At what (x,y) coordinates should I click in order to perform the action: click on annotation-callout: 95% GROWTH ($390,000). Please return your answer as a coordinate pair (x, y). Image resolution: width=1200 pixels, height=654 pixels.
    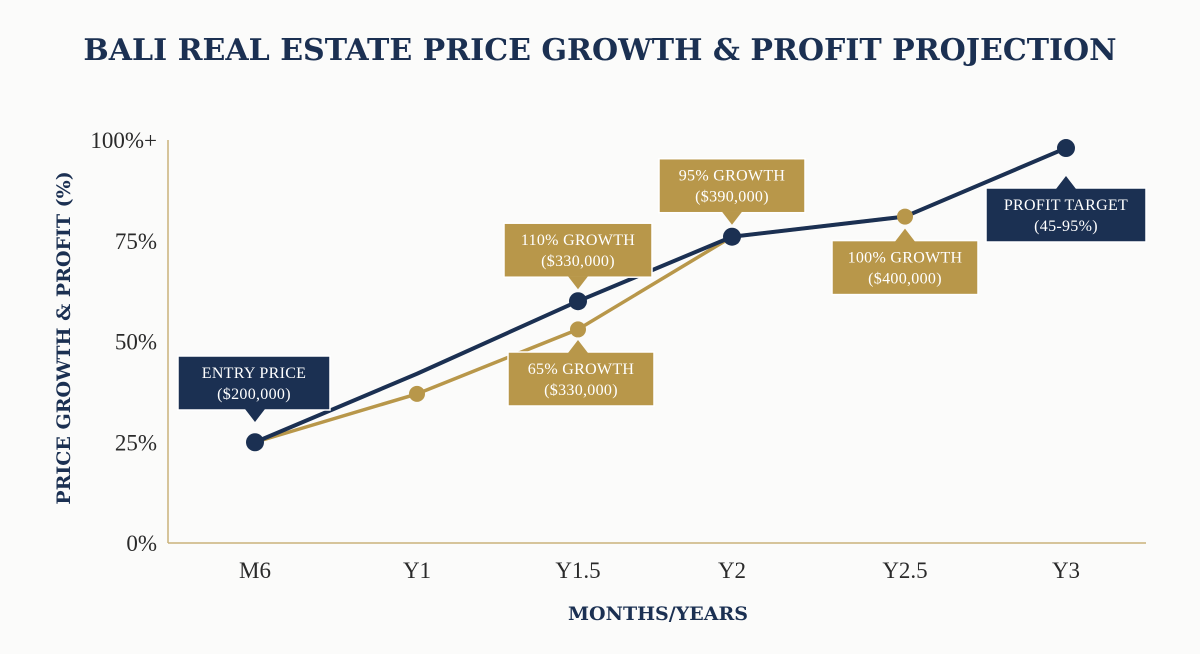
    Looking at the image, I should click on (732, 191).